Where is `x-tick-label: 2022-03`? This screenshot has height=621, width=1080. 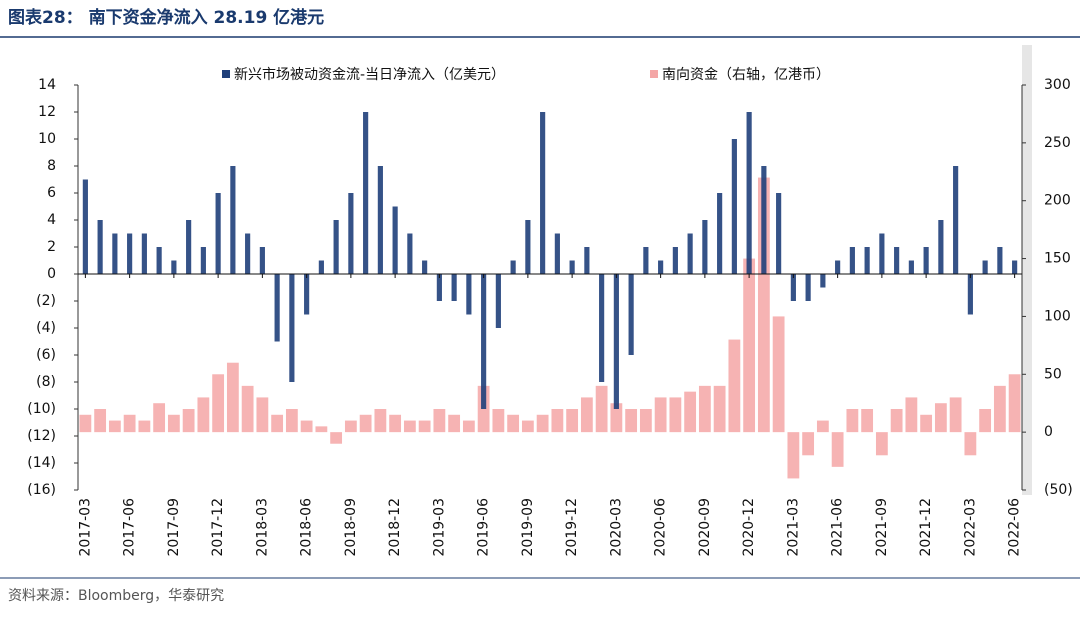 x-tick-label: 2022-03 is located at coordinates (970, 527).